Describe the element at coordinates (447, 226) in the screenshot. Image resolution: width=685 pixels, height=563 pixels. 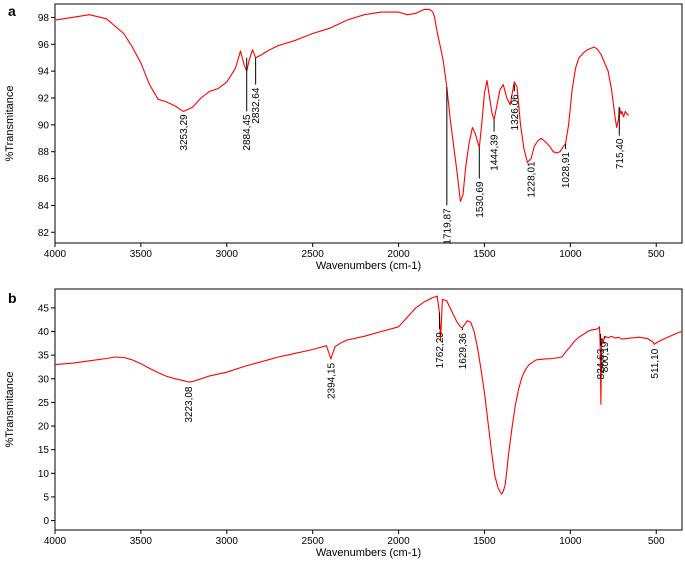
I see `peak-label: 1719,87` at that location.